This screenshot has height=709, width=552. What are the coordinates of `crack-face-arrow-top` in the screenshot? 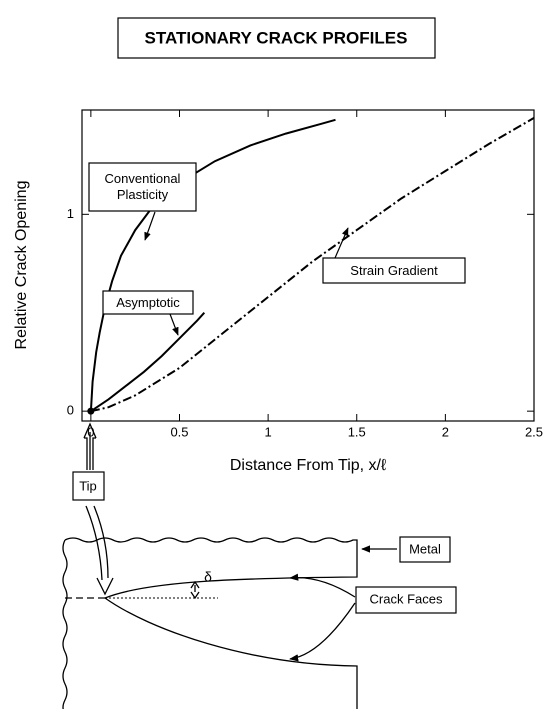 It's located at (322, 585).